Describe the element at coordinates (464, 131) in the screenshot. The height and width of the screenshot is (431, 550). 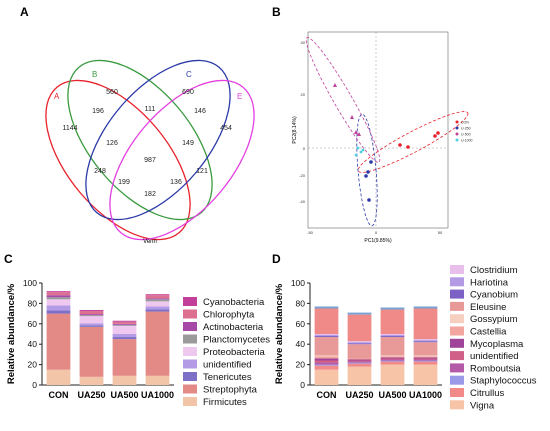
I see `pca-legend: CON U-250 U-500 U-1000` at that location.